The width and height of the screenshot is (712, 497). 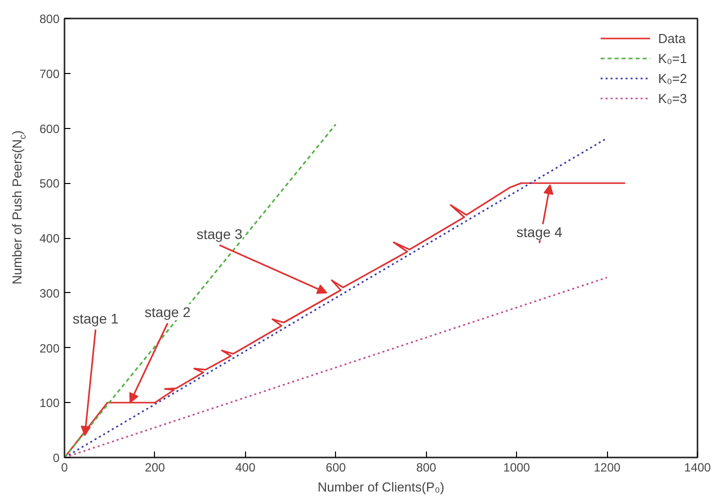 What do you see at coordinates (426, 467) in the screenshot?
I see `x-tick-label: 800` at bounding box center [426, 467].